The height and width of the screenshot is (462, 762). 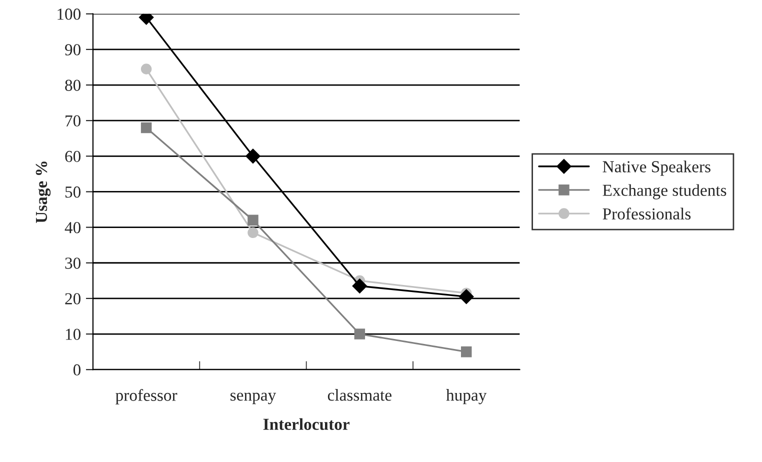 What do you see at coordinates (73, 156) in the screenshot?
I see `y-tick-label: 60` at bounding box center [73, 156].